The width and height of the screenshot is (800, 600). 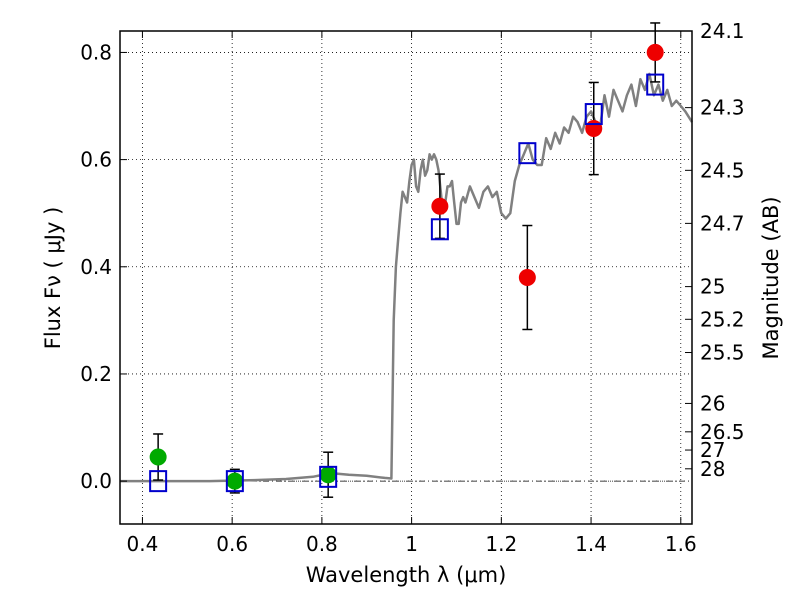 I want to click on mag-tick-label: 28, so click(x=712, y=469).